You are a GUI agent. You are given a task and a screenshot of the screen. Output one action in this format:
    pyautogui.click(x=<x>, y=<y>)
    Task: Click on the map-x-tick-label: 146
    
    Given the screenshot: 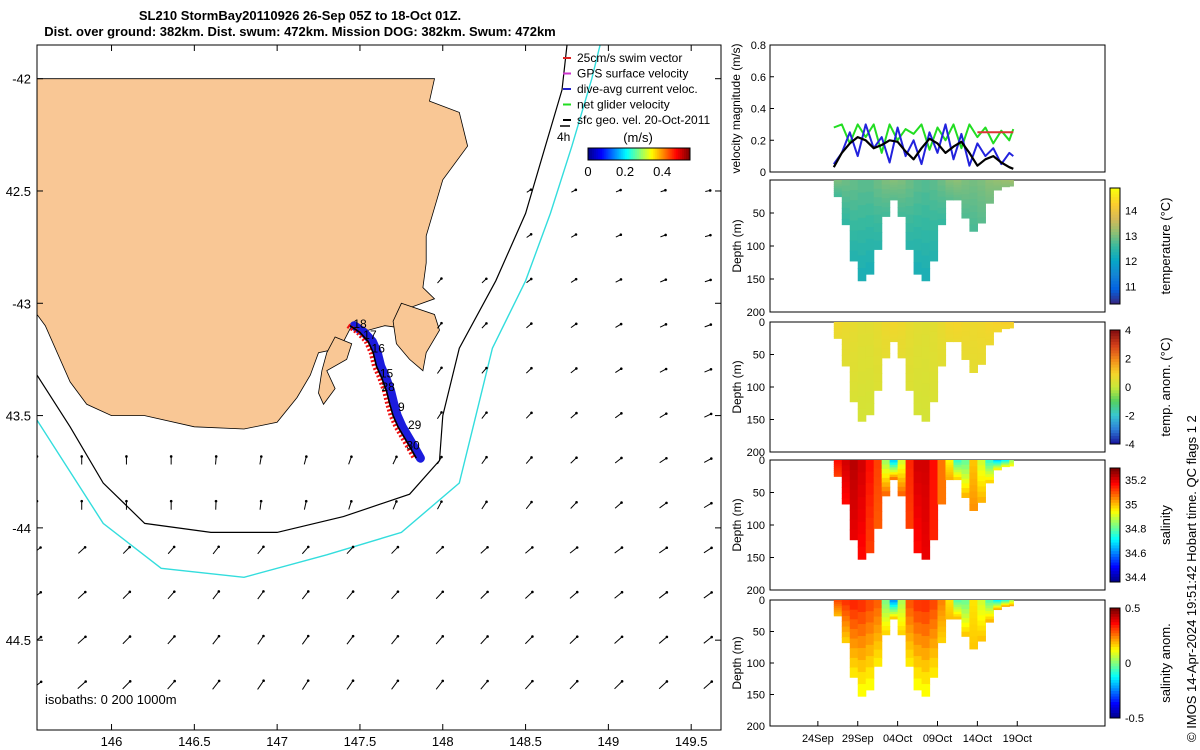 What is the action you would take?
    pyautogui.click(x=112, y=741)
    